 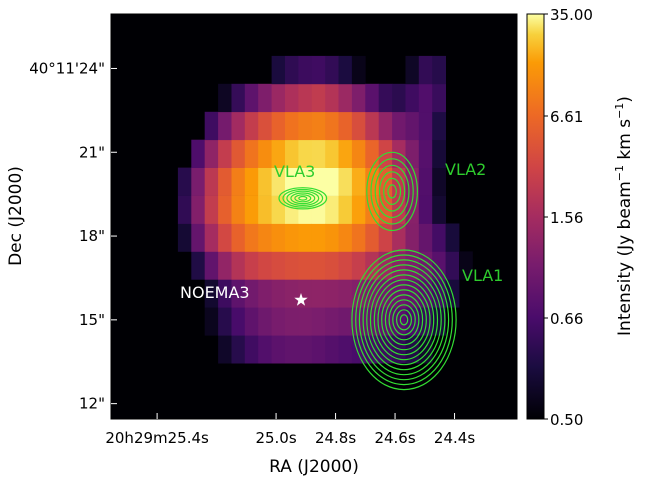 I want to click on annotation-vla3: VLA3, so click(x=294, y=171).